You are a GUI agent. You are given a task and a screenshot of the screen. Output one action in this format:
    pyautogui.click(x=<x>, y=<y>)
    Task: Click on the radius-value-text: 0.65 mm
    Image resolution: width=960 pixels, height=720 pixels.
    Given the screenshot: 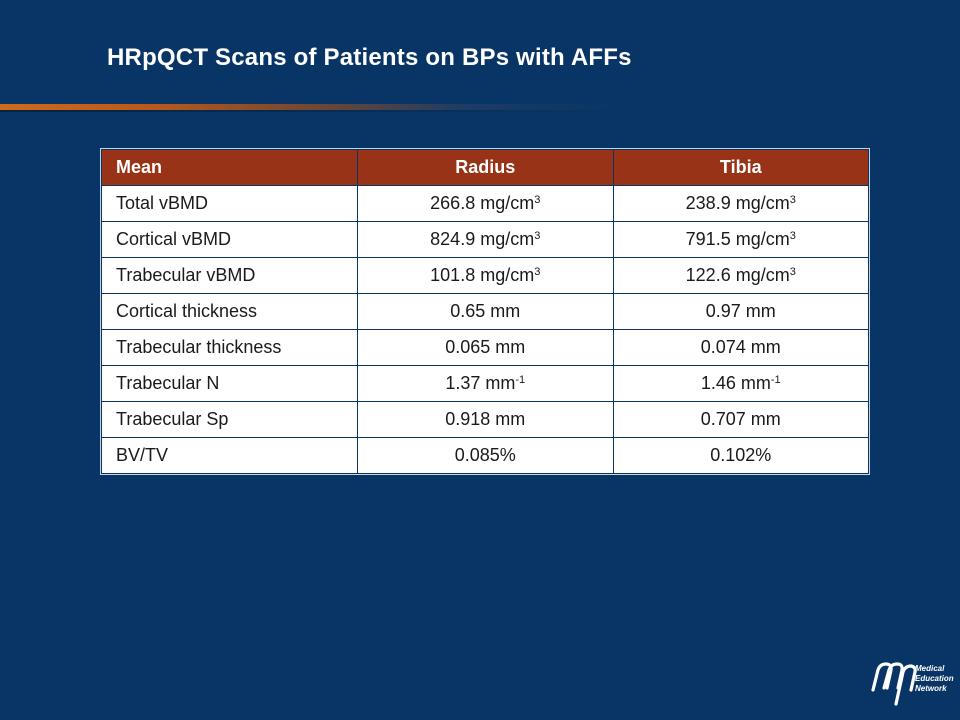 What is the action you would take?
    pyautogui.click(x=485, y=311)
    